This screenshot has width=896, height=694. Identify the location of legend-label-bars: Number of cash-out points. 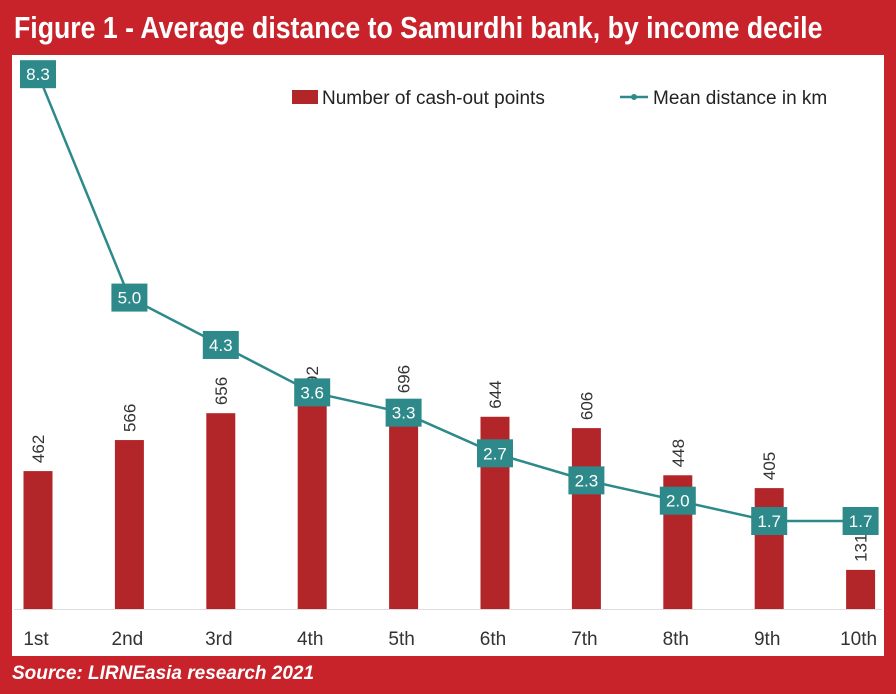
(433, 98).